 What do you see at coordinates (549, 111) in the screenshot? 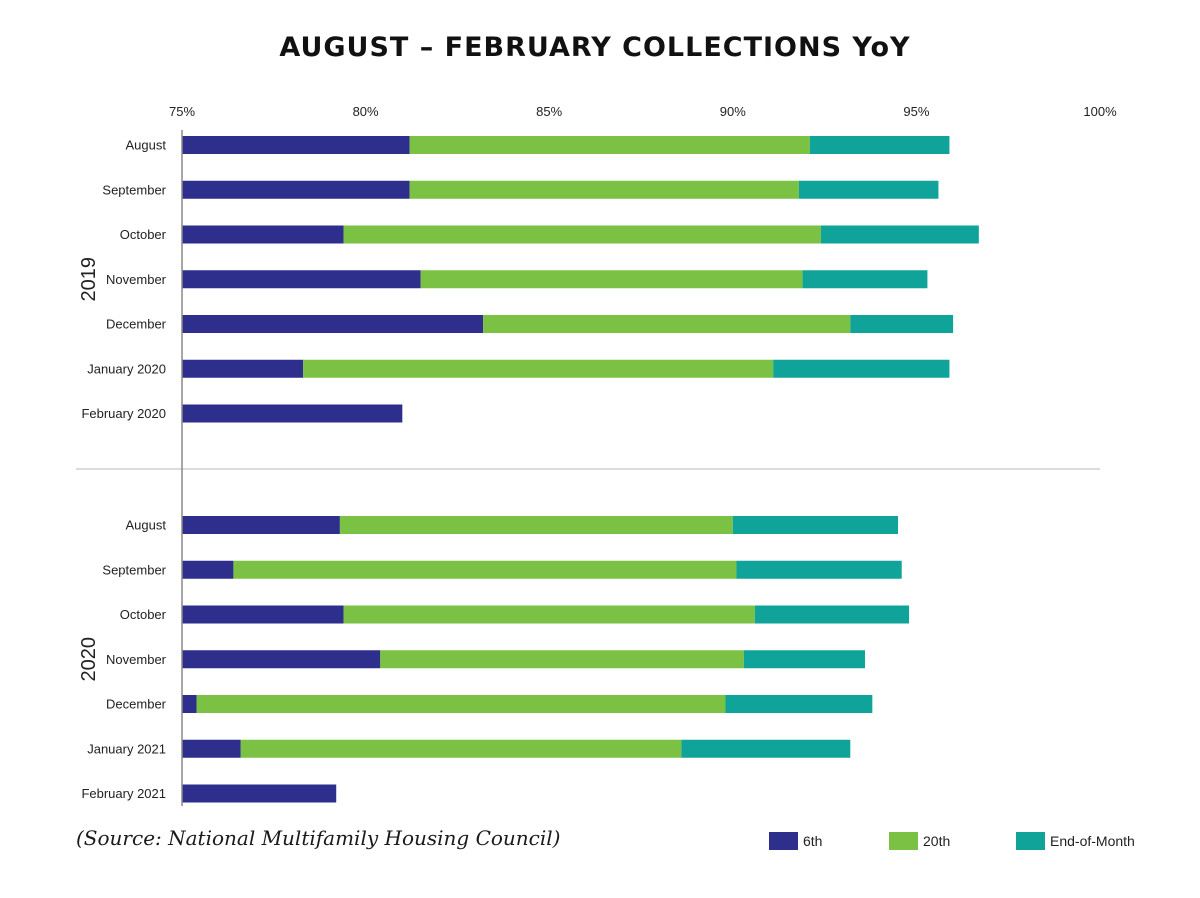
I see `x-tick-label: 85%` at bounding box center [549, 111].